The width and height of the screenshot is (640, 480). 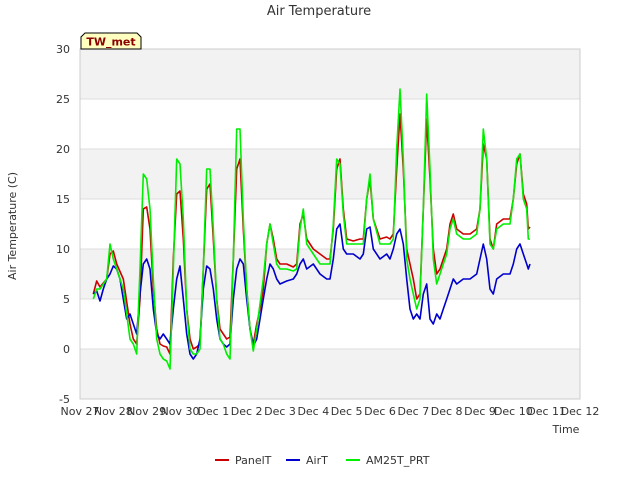 I want to click on station-tag-label: TW_met, so click(x=110, y=42).